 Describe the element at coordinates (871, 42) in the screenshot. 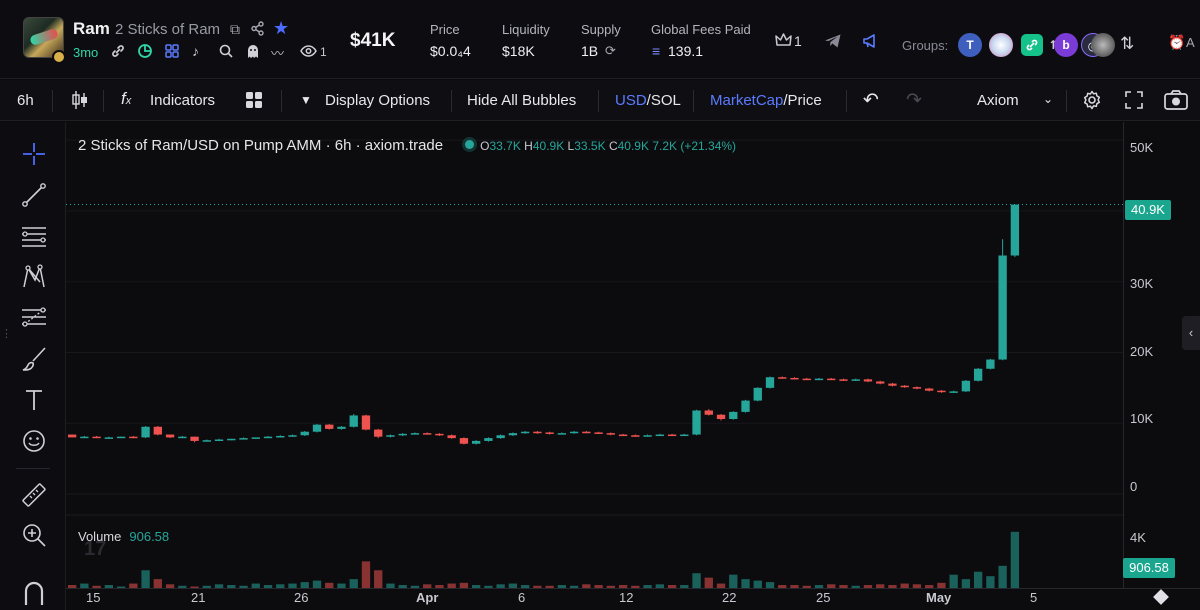

I see `megaphone-icon` at that location.